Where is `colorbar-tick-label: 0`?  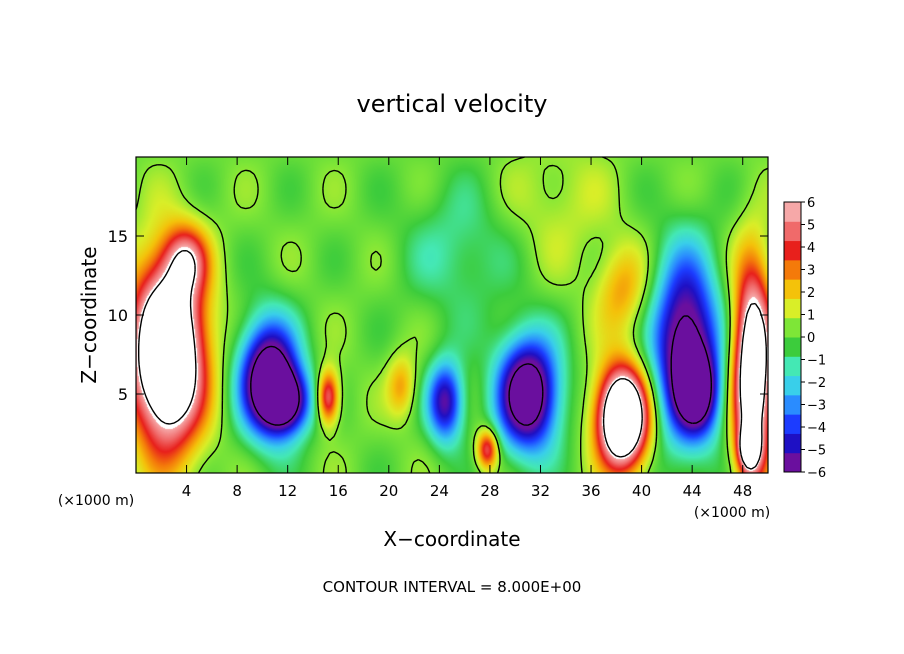 colorbar-tick-label: 0 is located at coordinates (811, 338).